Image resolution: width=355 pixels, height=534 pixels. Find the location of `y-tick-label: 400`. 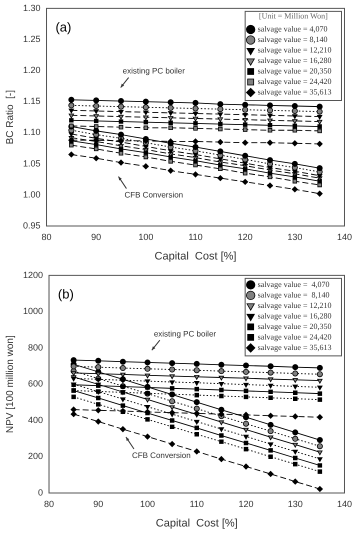

y-tick-label: 400 is located at coordinates (36, 419).